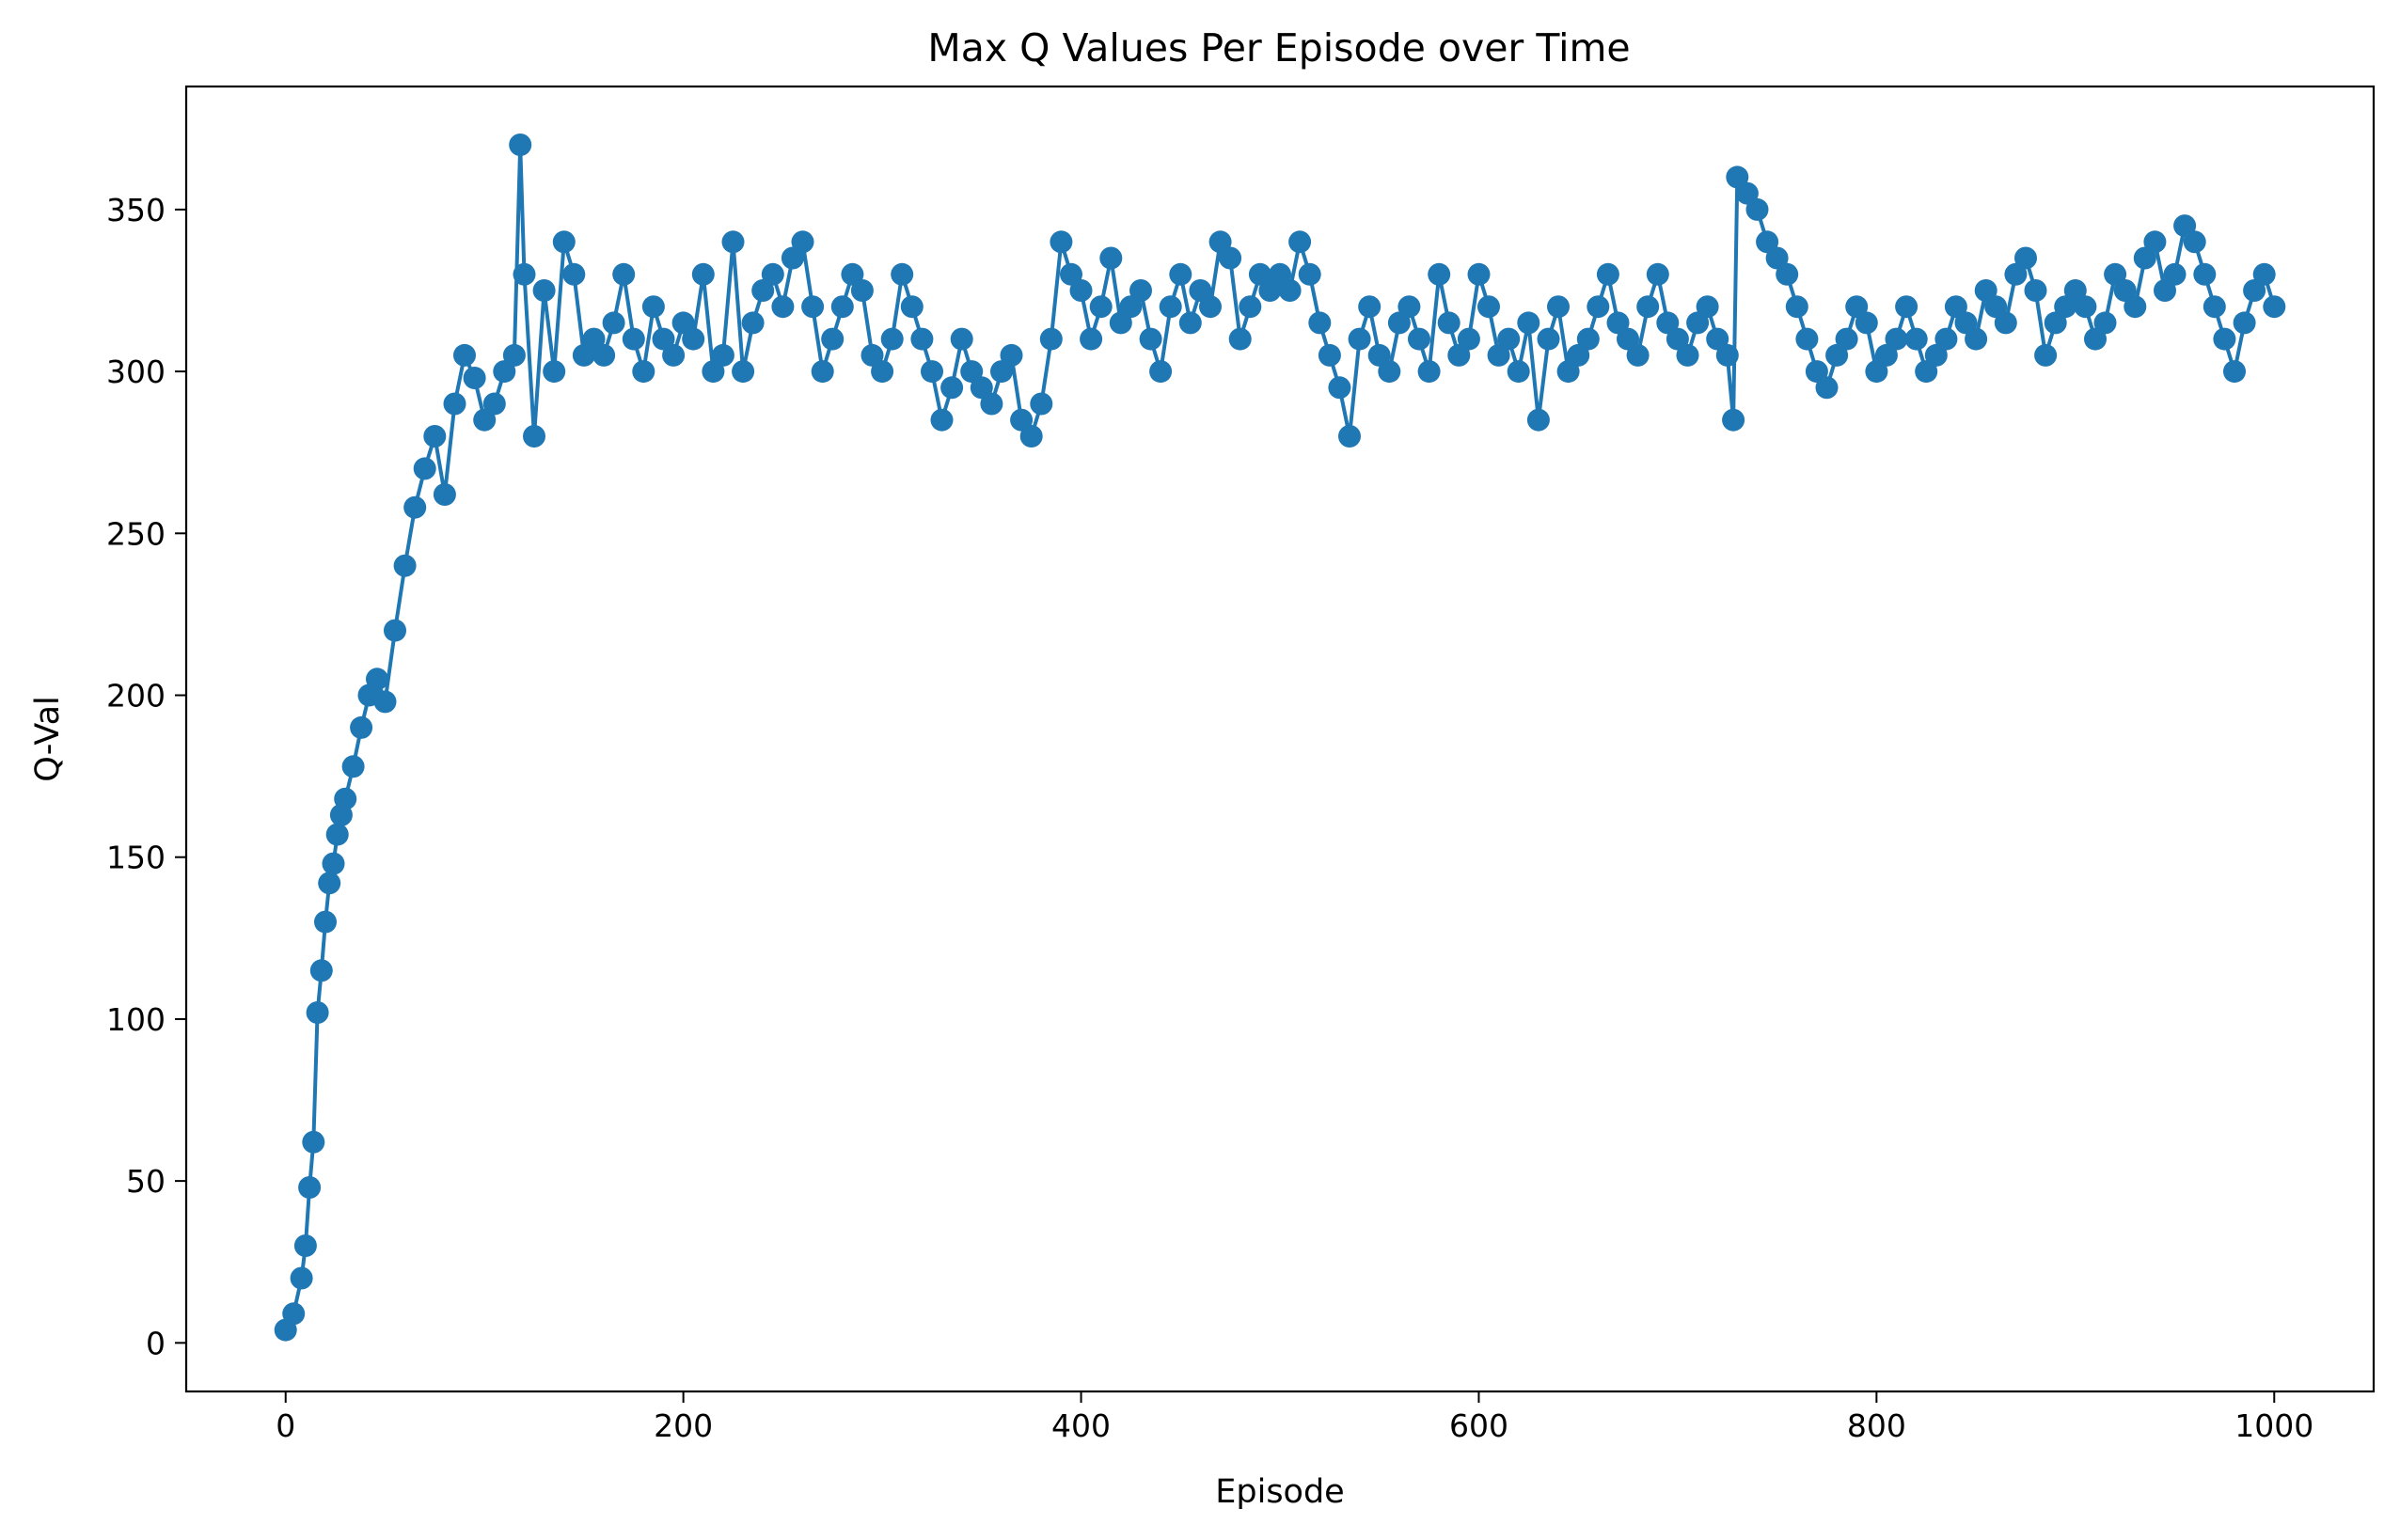 This screenshot has height=1540, width=2400. I want to click on y-tick-label: 350, so click(136, 210).